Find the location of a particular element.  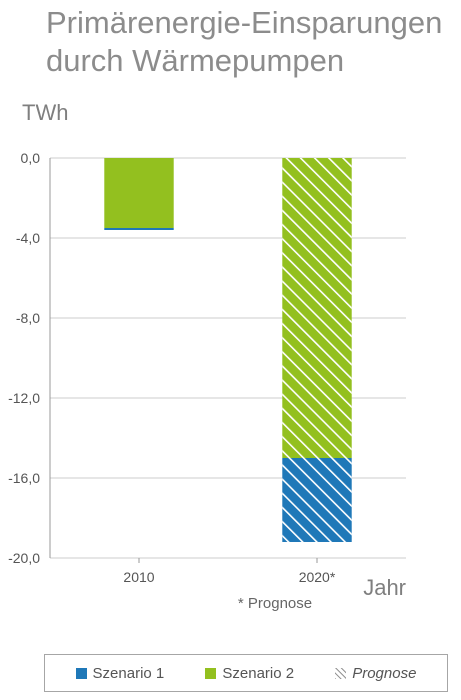

chart-legend: Szenario 1 Szenario 2 Prognose is located at coordinates (246, 673).